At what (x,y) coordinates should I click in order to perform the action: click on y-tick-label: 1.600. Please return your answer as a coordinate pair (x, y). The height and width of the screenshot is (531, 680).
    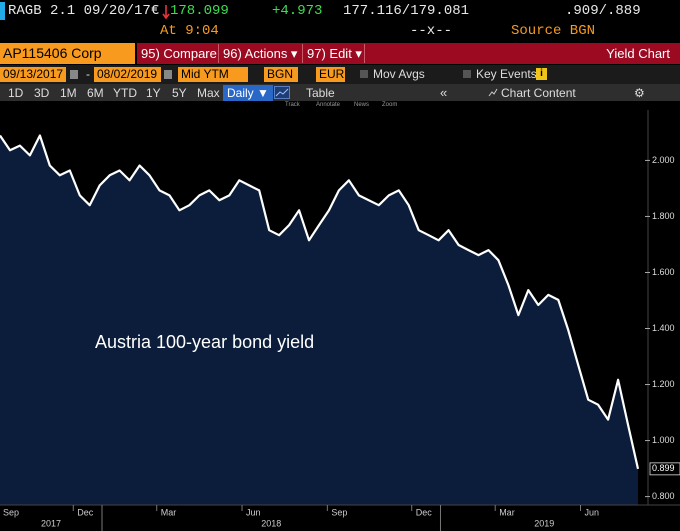
    Looking at the image, I should click on (663, 272).